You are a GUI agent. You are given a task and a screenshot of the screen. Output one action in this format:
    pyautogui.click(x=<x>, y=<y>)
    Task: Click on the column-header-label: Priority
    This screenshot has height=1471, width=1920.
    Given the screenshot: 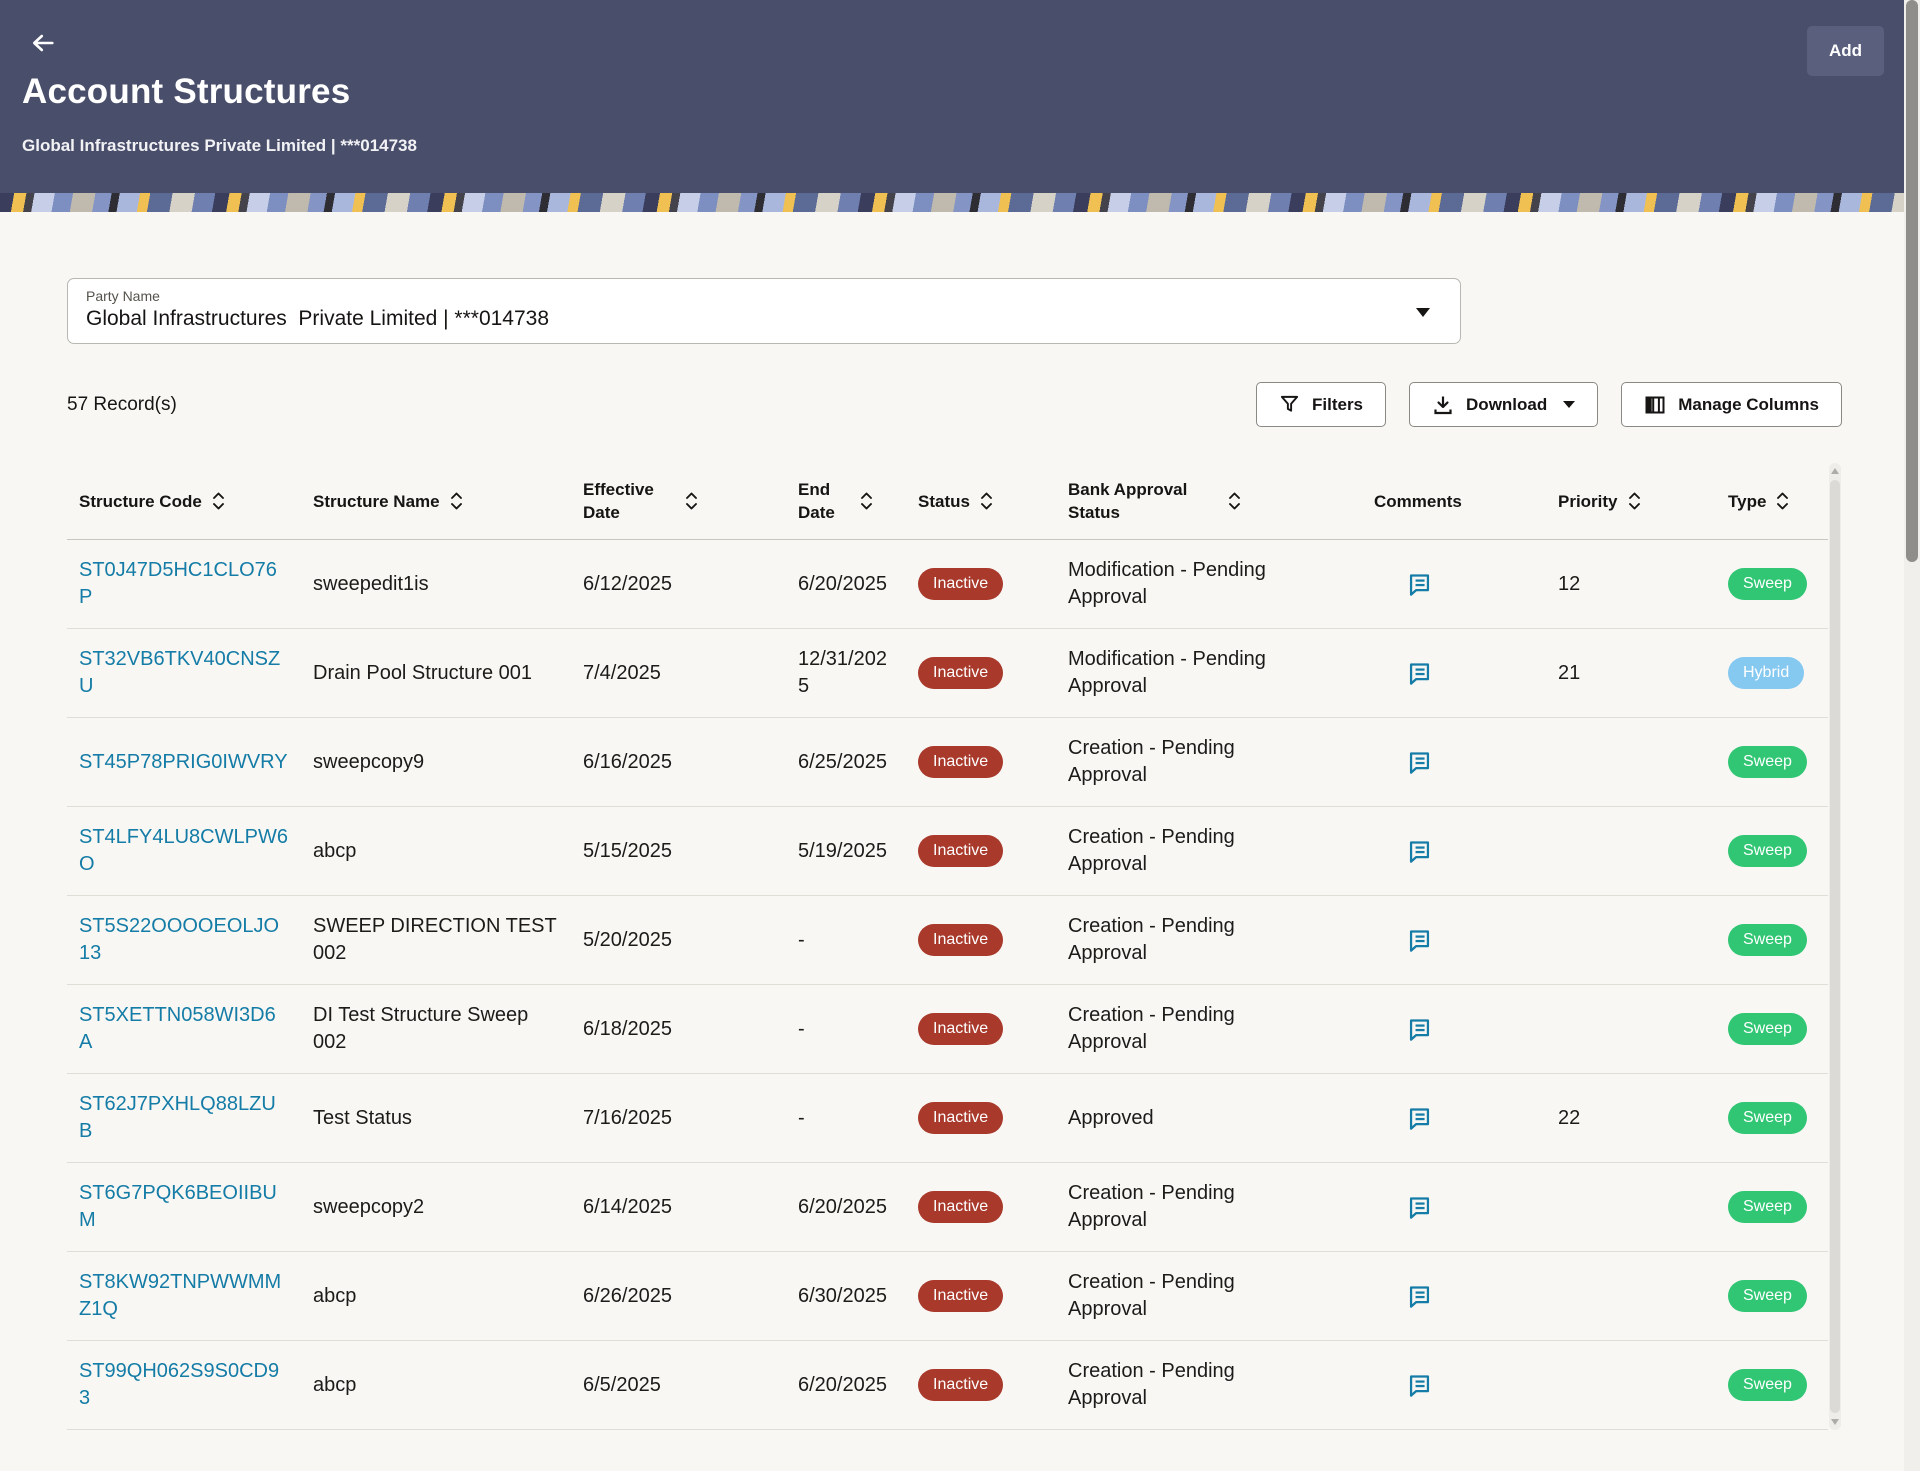 What is the action you would take?
    pyautogui.click(x=1588, y=501)
    